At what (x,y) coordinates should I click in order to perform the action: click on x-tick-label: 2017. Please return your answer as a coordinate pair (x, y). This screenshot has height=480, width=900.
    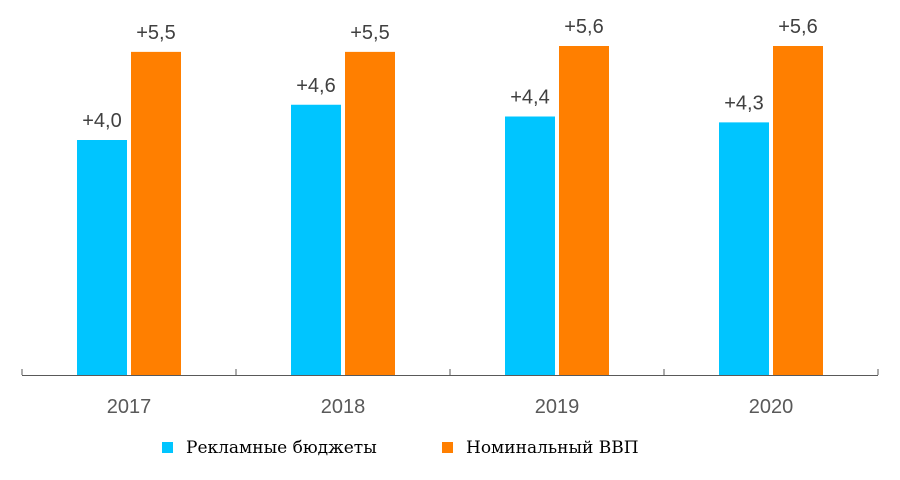
    Looking at the image, I should click on (129, 407).